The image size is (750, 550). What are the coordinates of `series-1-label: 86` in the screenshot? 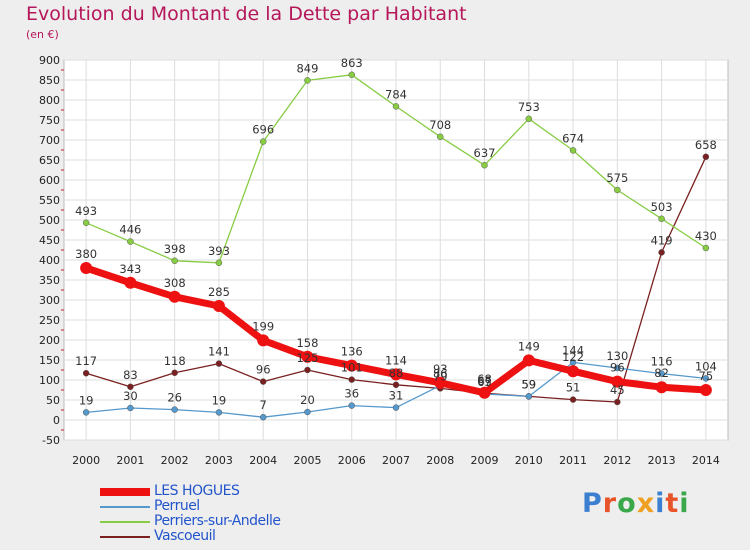 It's located at (440, 374).